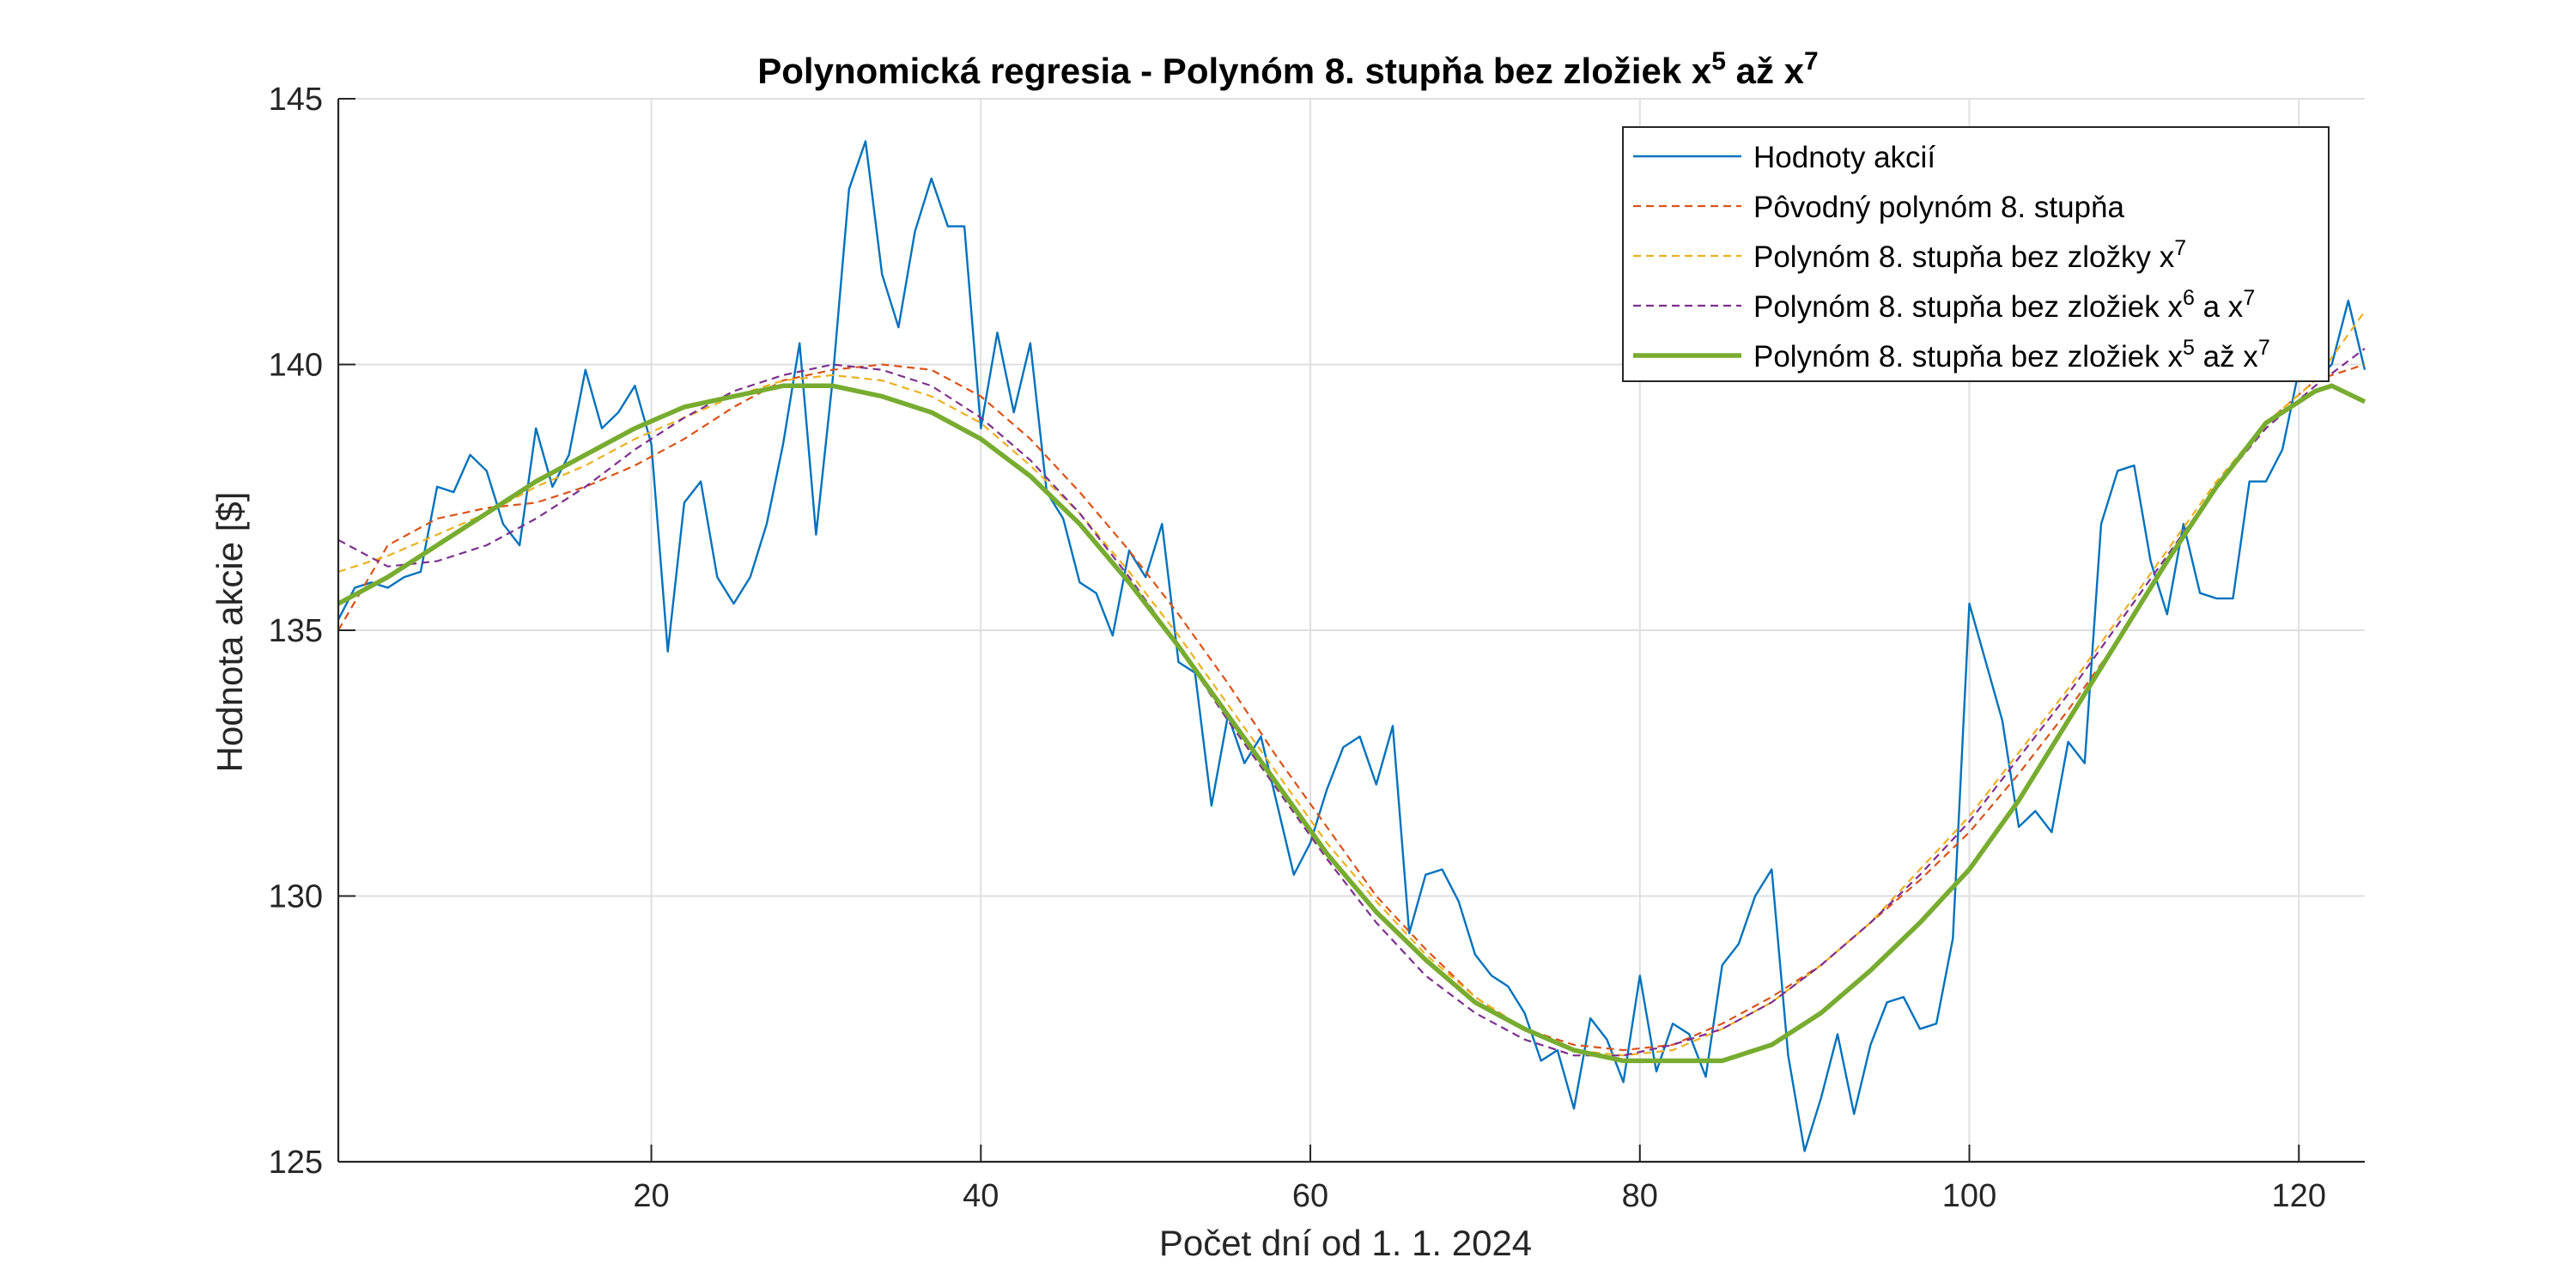  I want to click on x-axis-label: Počet dní od 1. 1. 2024, so click(1345, 1243).